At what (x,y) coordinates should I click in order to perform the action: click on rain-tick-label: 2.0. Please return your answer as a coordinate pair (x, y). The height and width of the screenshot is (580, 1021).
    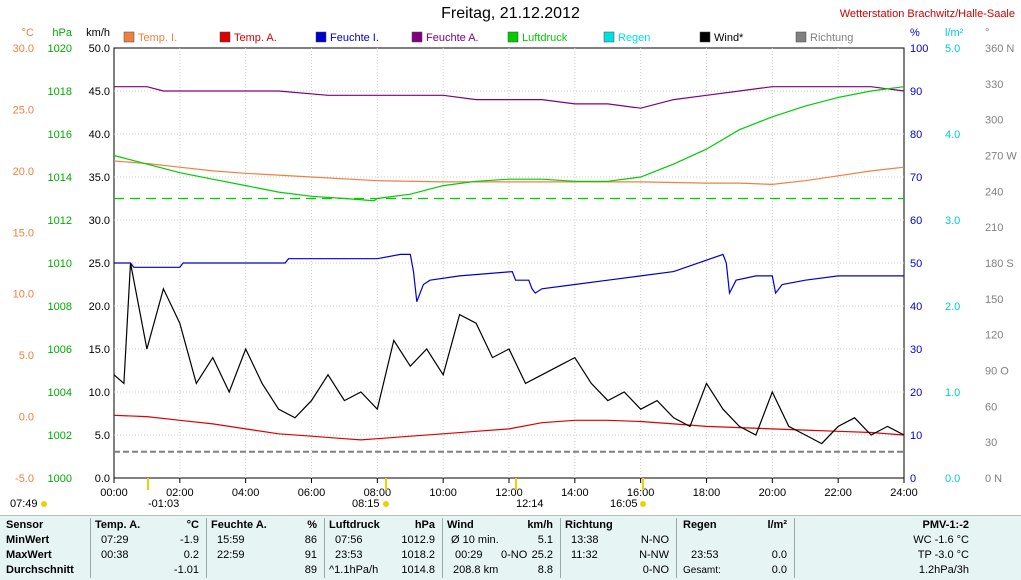
    Looking at the image, I should click on (952, 307).